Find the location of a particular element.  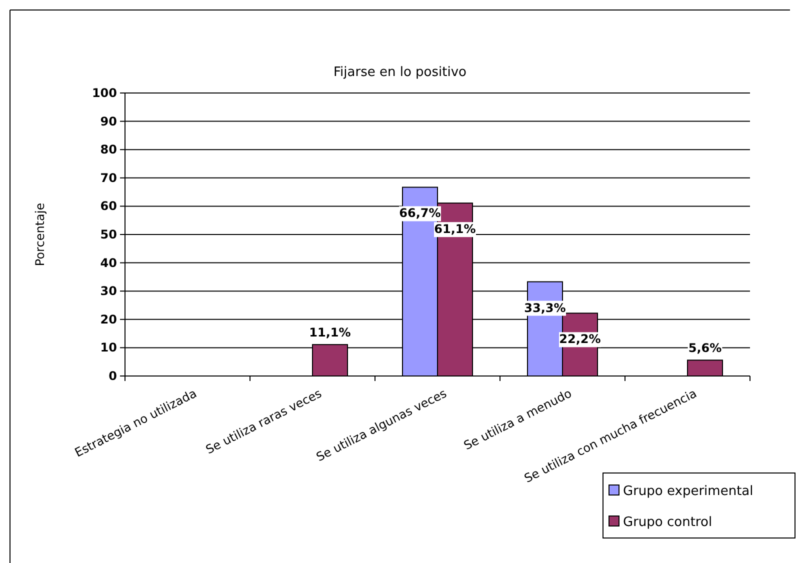

bar is located at coordinates (705, 368).